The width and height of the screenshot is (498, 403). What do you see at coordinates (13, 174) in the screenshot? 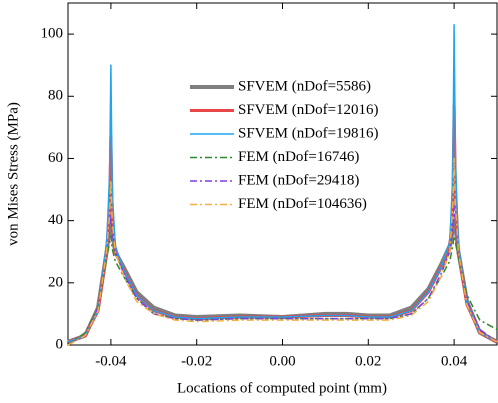
I see `y-axis-label: von Mises Stress (MPa)` at bounding box center [13, 174].